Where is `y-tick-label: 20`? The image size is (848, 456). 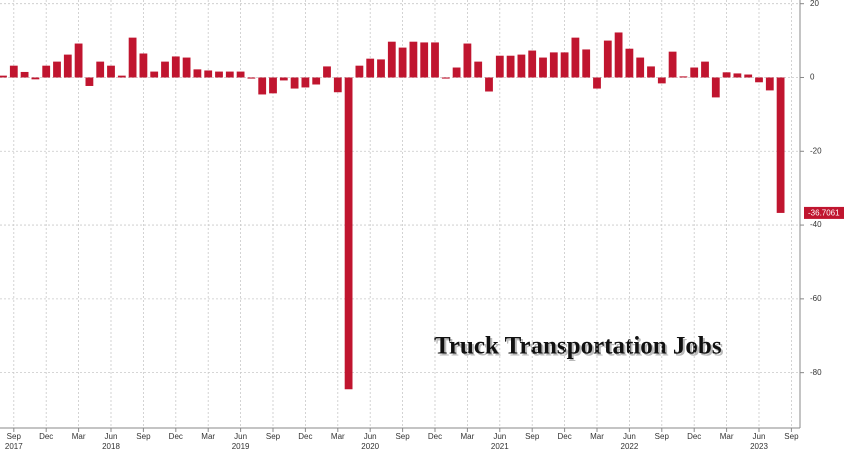 y-tick-label: 20 is located at coordinates (814, 4).